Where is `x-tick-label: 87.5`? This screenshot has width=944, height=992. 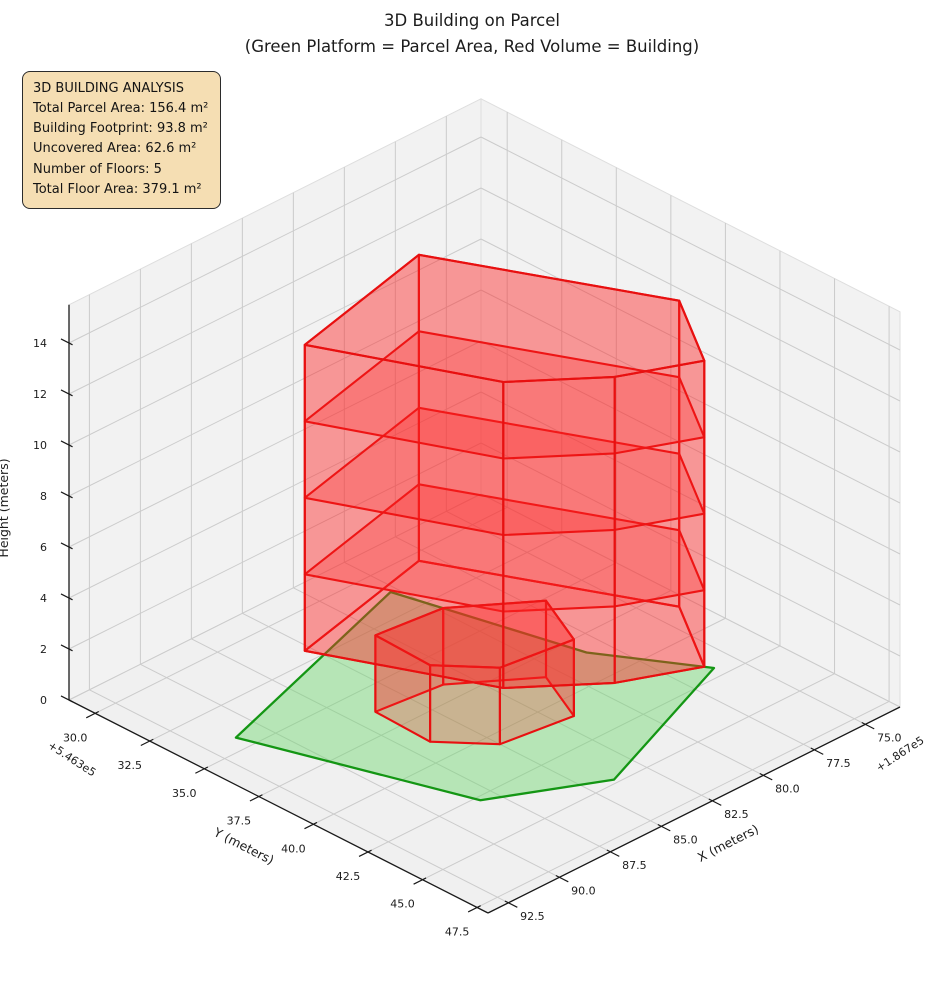
x-tick-label: 87.5 is located at coordinates (634, 865).